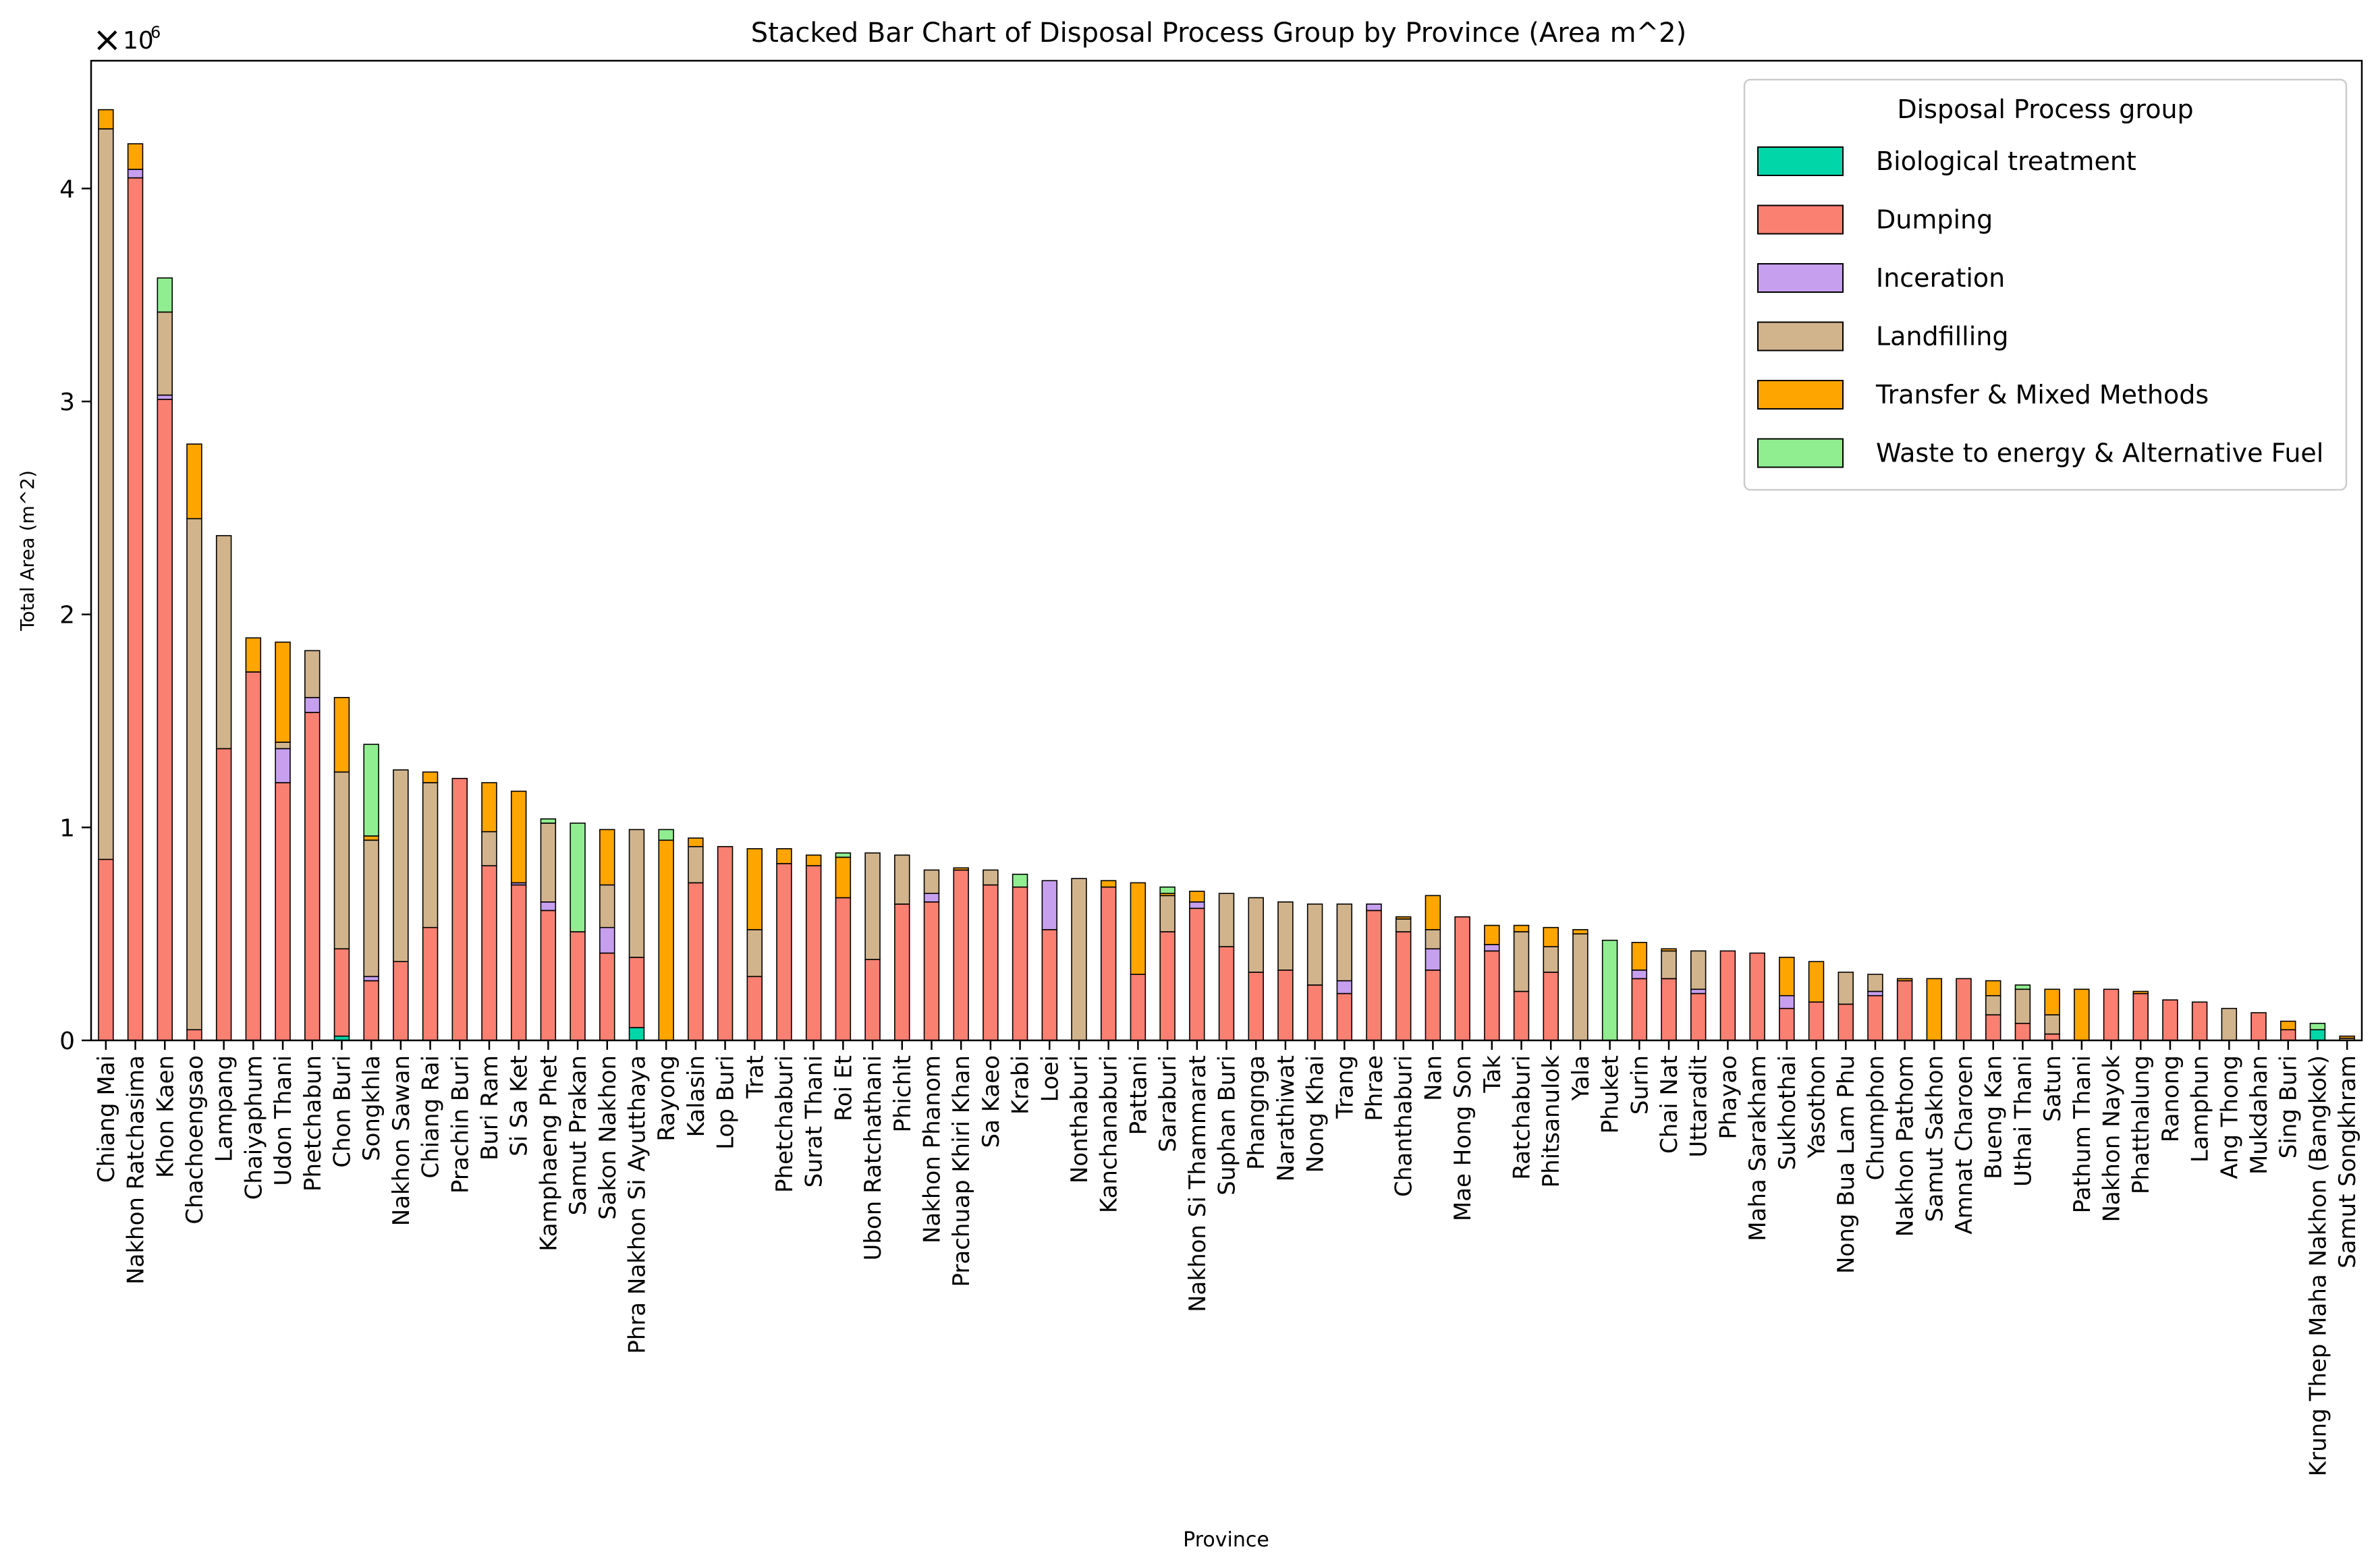 Image resolution: width=2376 pixels, height=1568 pixels. I want to click on x-tick-label: Samut Sakhon, so click(1934, 1138).